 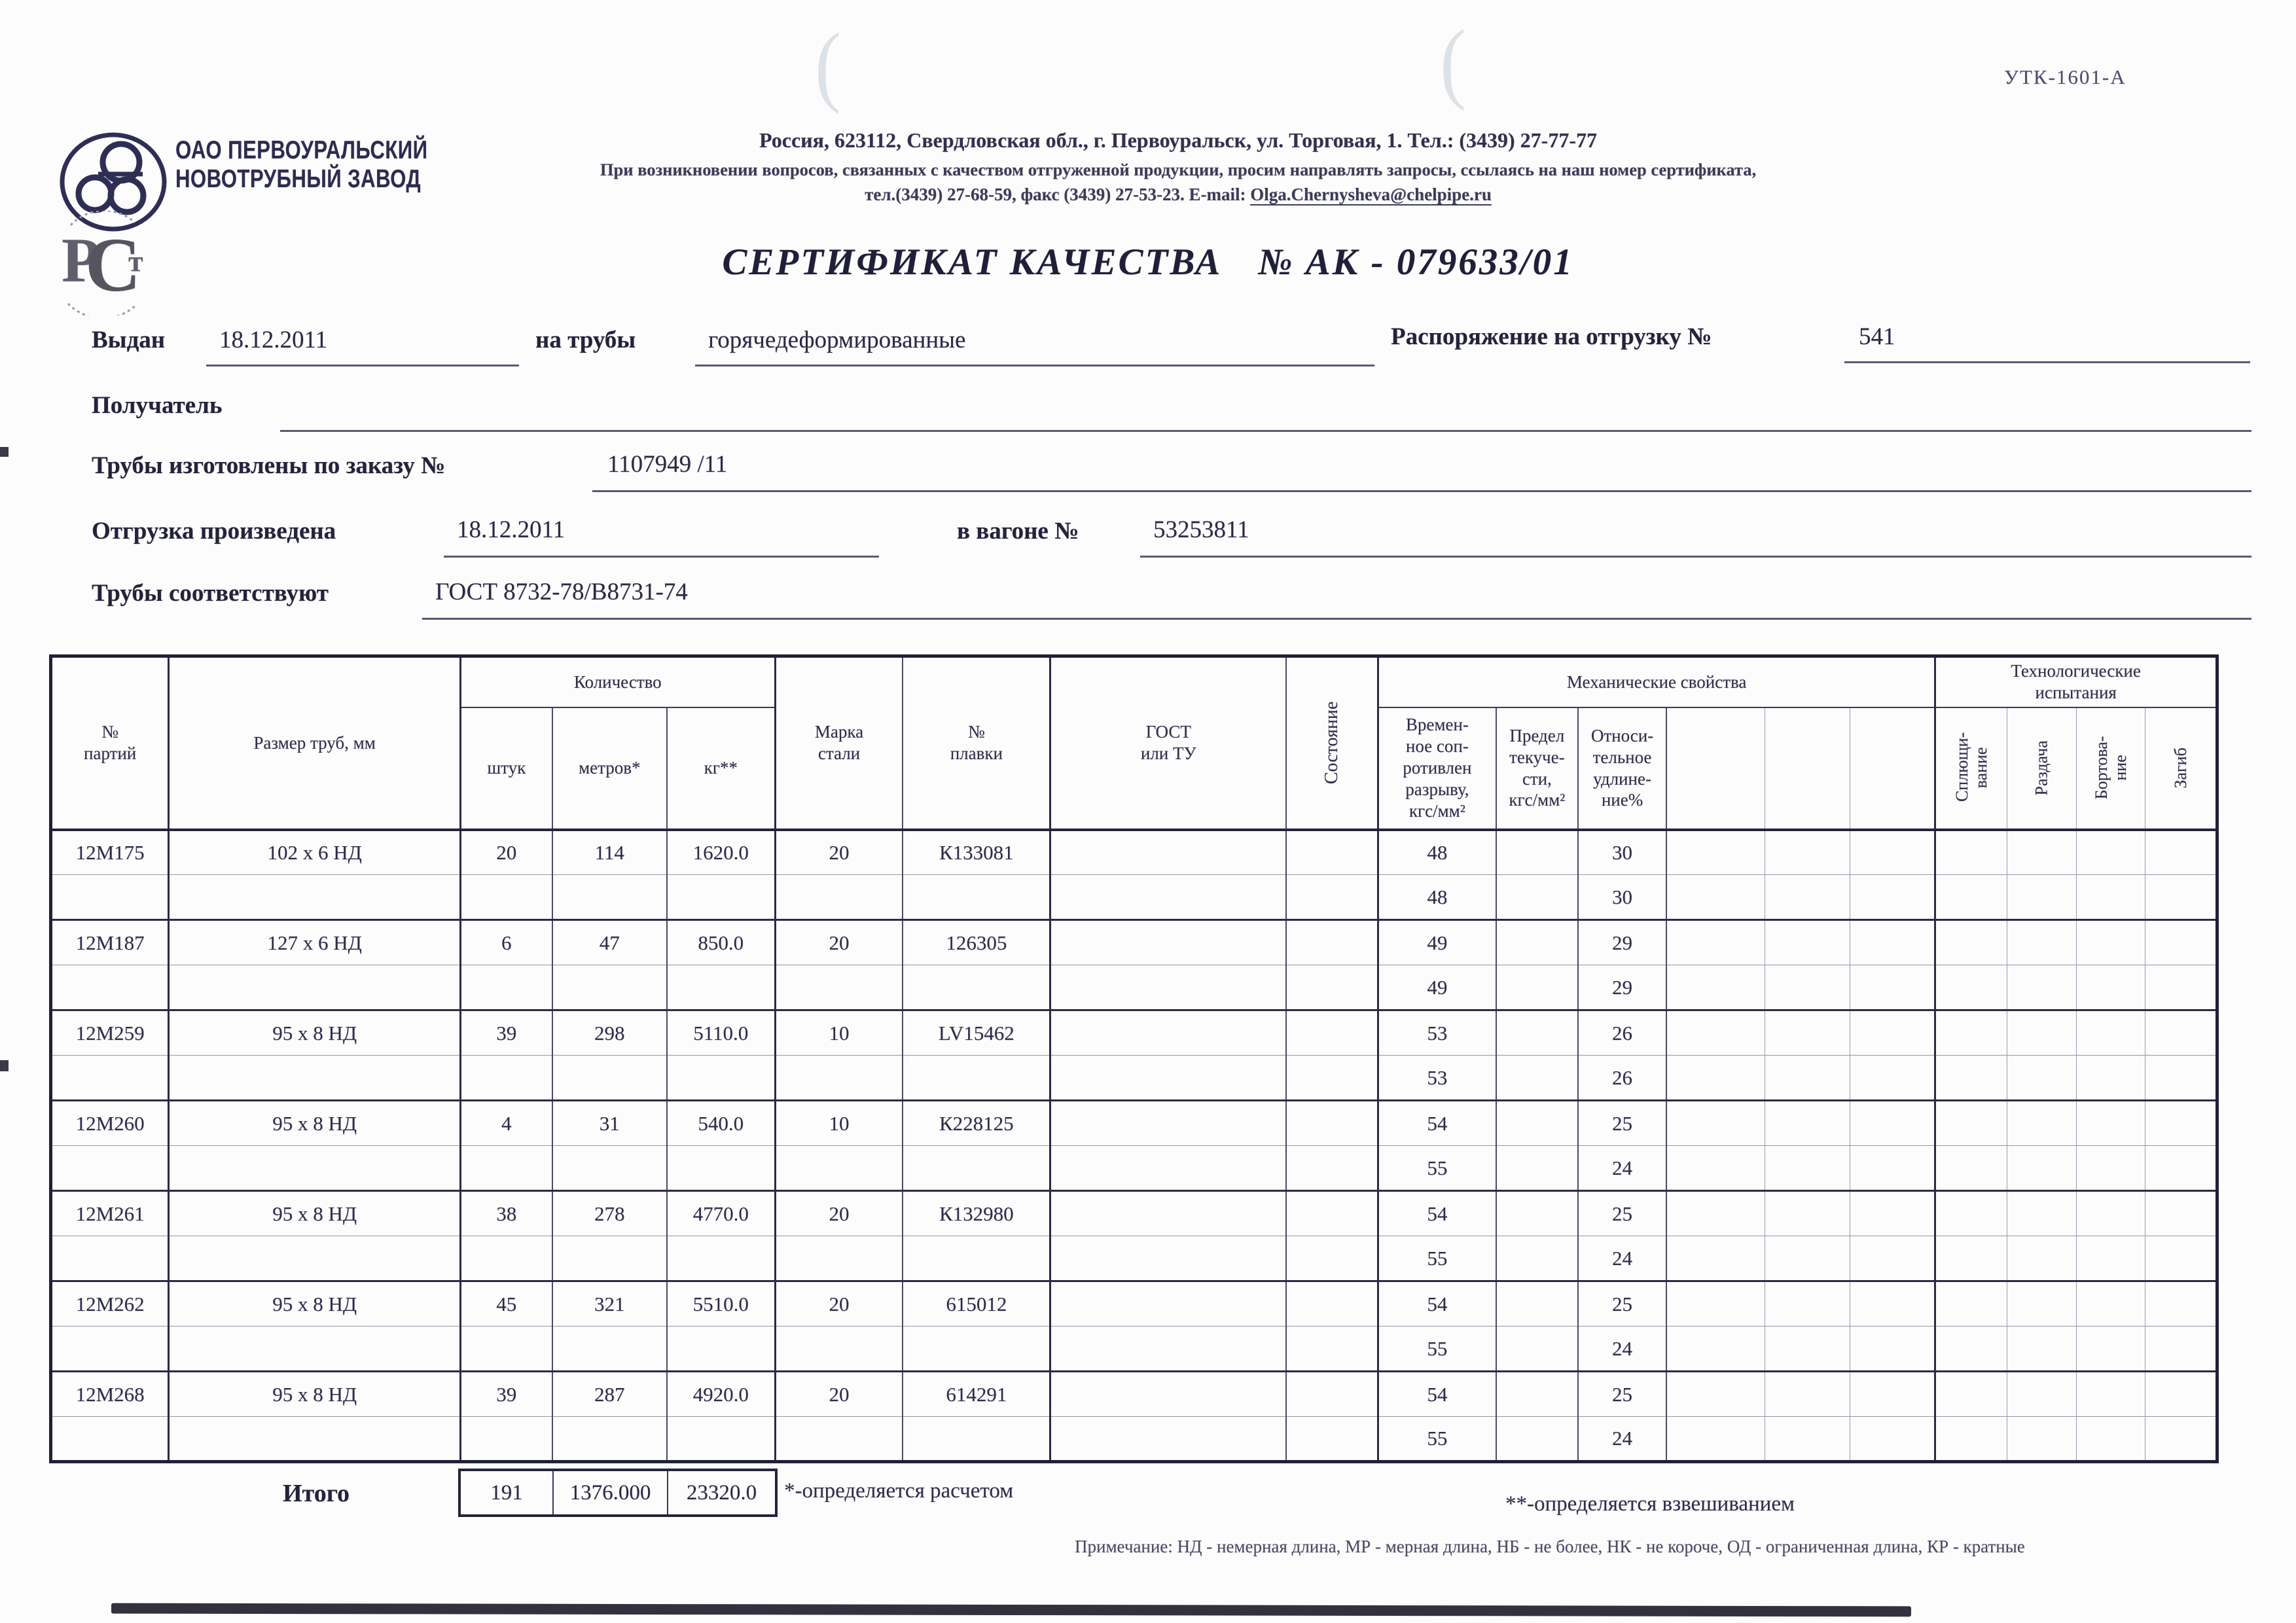 What do you see at coordinates (1622, 769) in the screenshot?
I see `col-header-elongation: Относи- тельное удлине- ние%` at bounding box center [1622, 769].